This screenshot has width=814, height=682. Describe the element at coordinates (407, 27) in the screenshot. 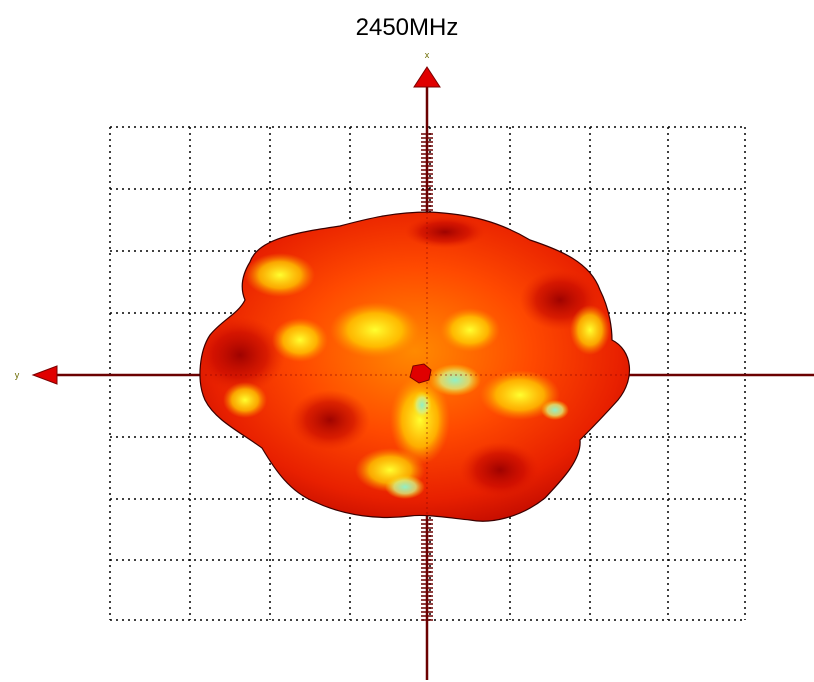

I see `plot-title: 2450MHz` at that location.